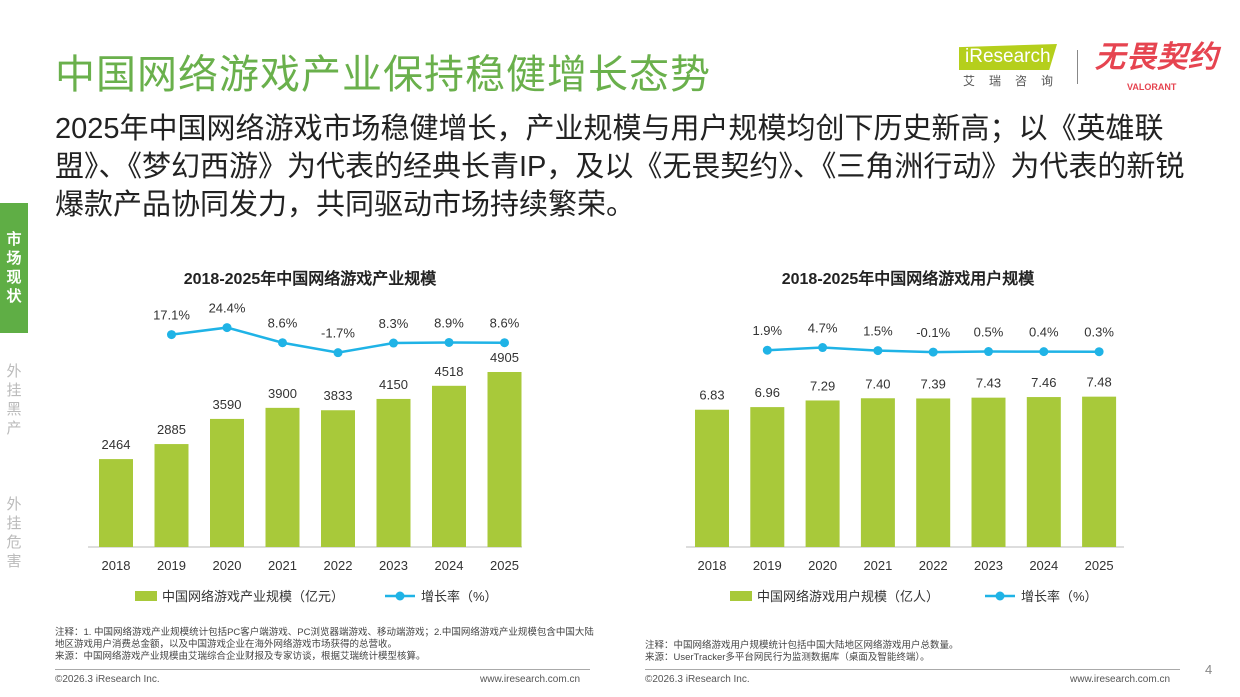 The height and width of the screenshot is (697, 1240). Describe the element at coordinates (697, 679) in the screenshot. I see `copyright-right: ©2026.3 iResearch Inc.` at that location.